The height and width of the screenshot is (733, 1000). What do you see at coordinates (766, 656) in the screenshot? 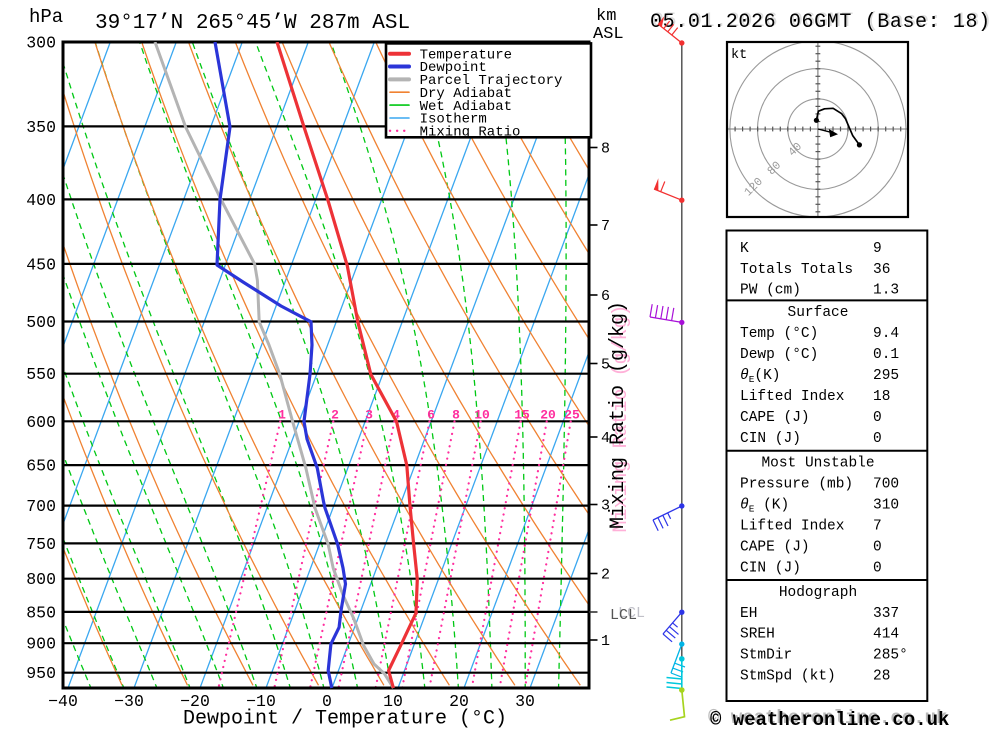
I see `svg-text: StmDir` at bounding box center [766, 656].